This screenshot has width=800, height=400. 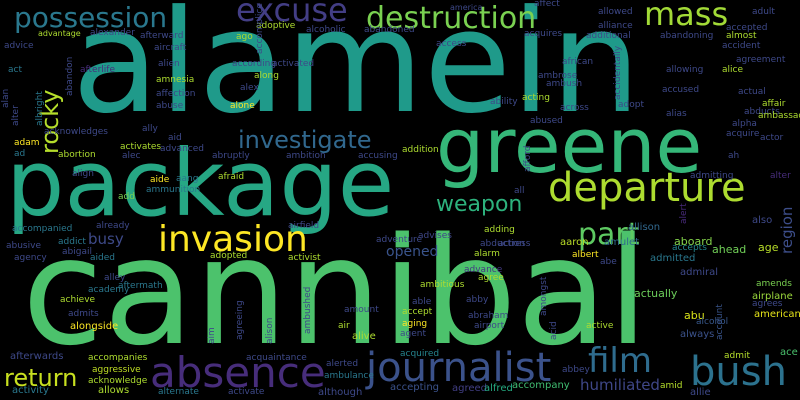 I want to click on word: abruptly, so click(x=231, y=156).